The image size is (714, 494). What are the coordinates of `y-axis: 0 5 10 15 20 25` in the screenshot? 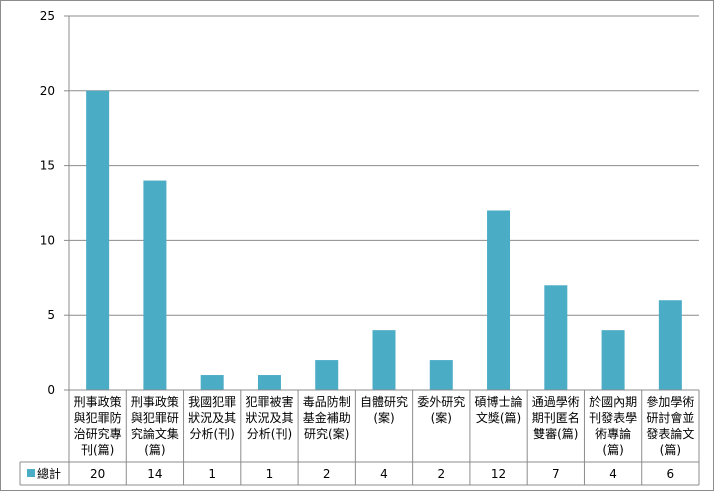 It's located at (55, 203).